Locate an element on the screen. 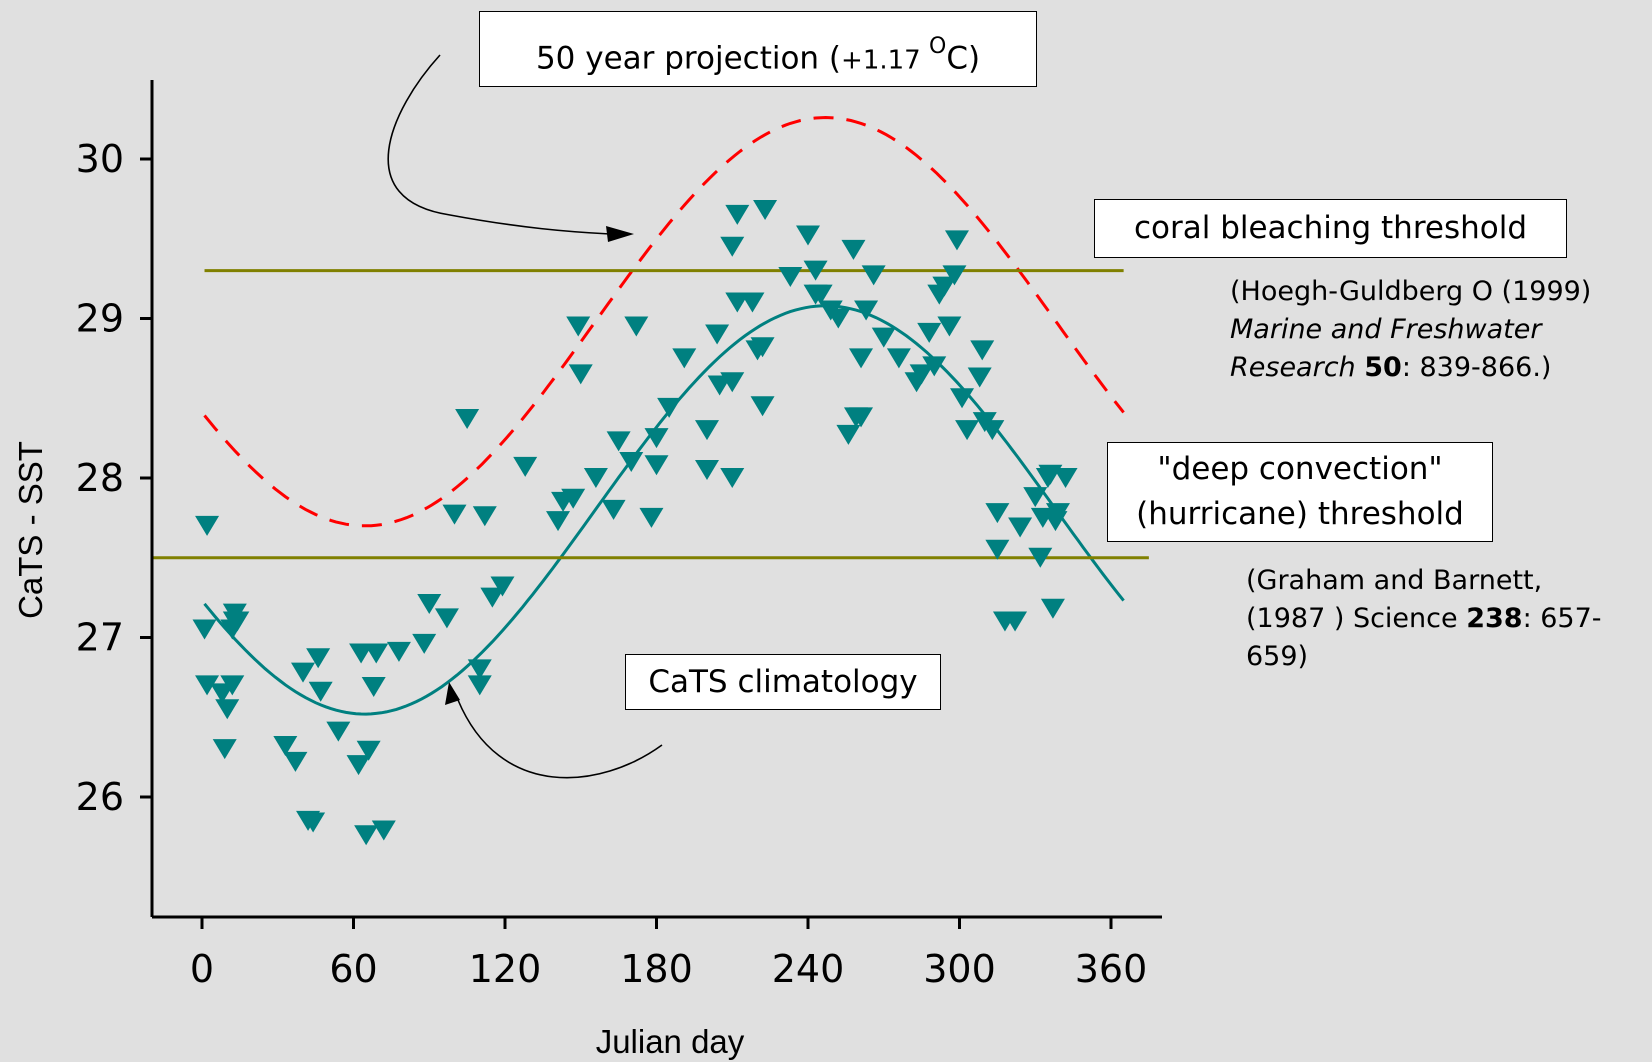  projection-label-box: 50 year projection (+1.17 OC) is located at coordinates (758, 49).